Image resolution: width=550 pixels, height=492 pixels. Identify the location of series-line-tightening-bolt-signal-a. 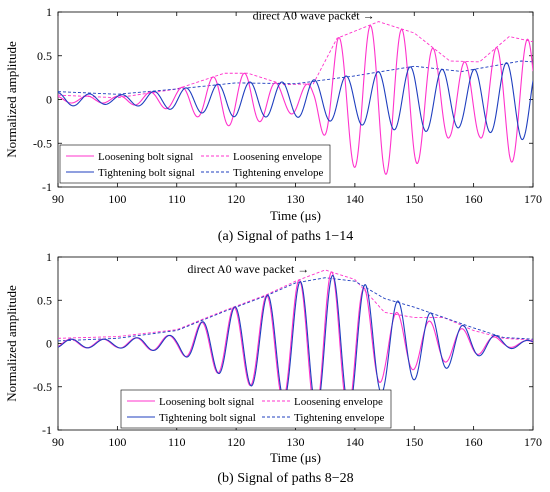
(295, 101).